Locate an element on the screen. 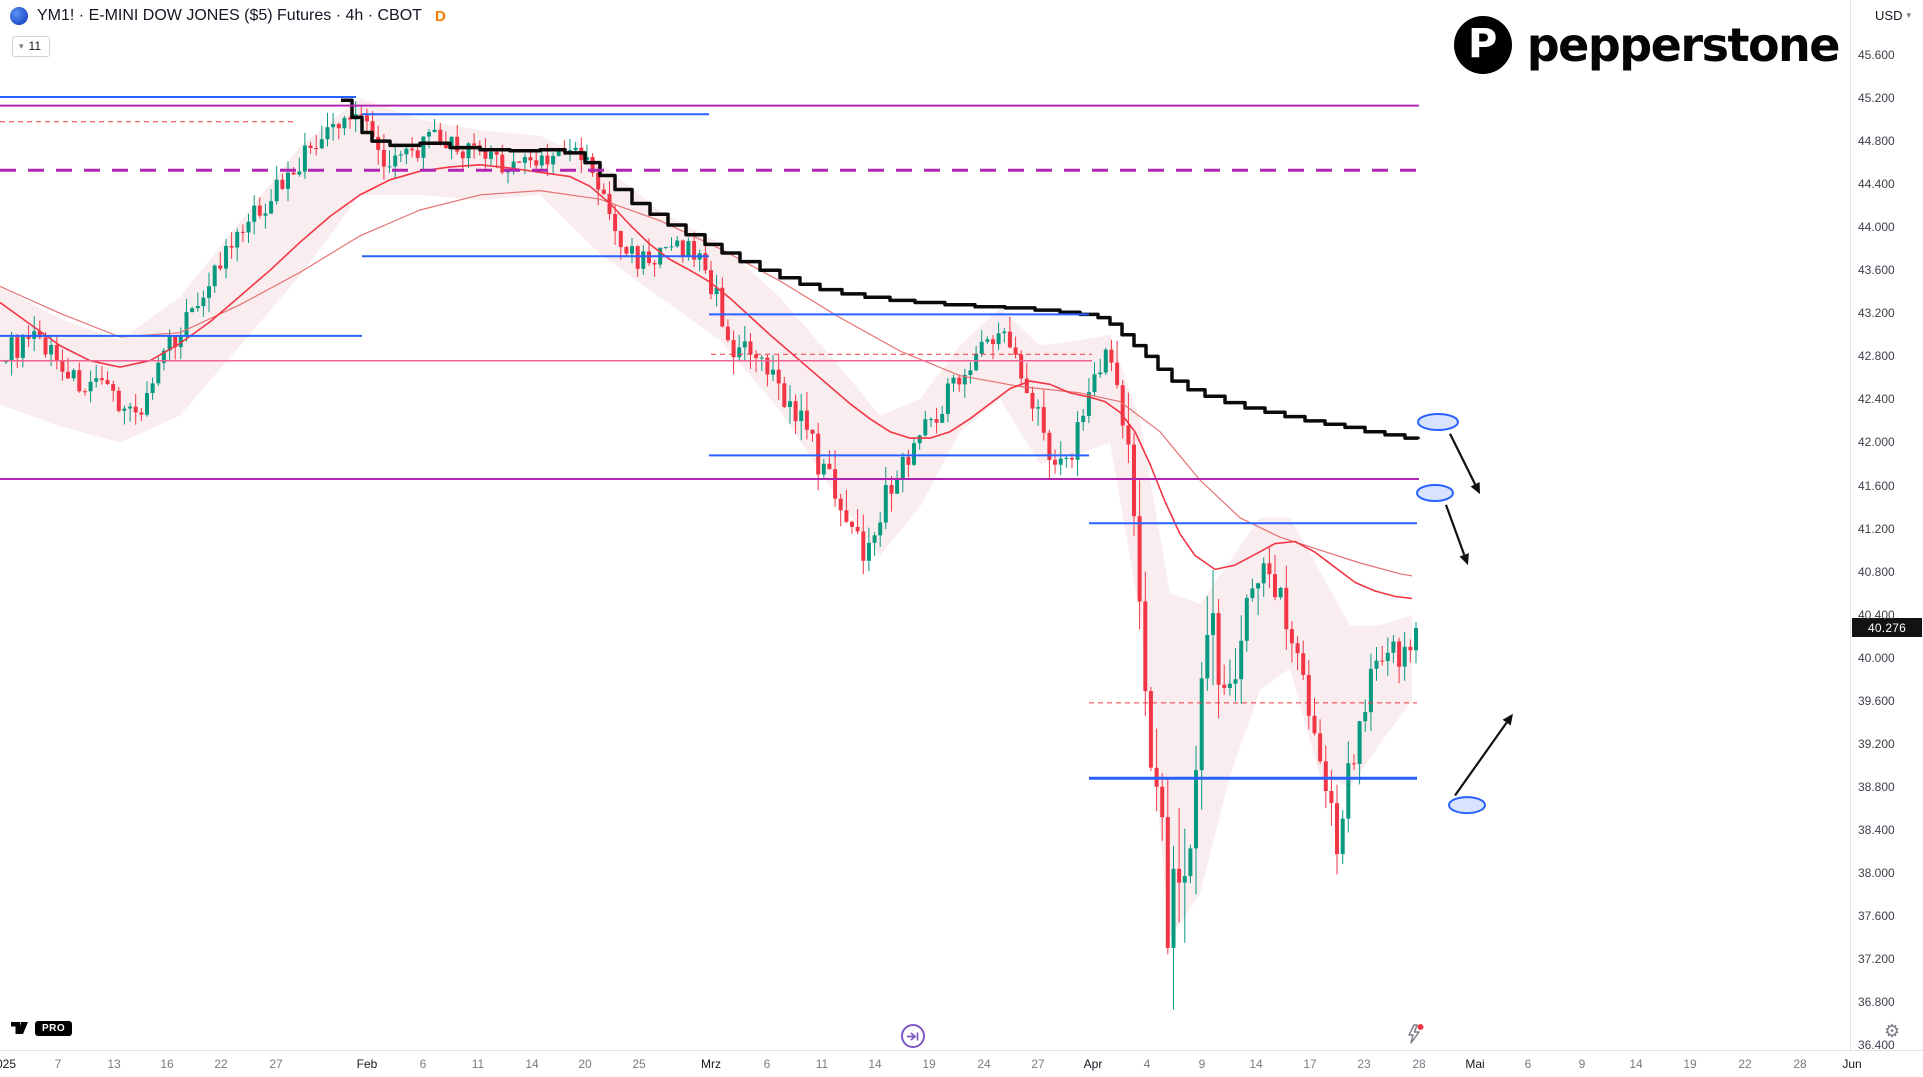 This screenshot has width=1923, height=1077. jump-to-realtime-button is located at coordinates (913, 1036).